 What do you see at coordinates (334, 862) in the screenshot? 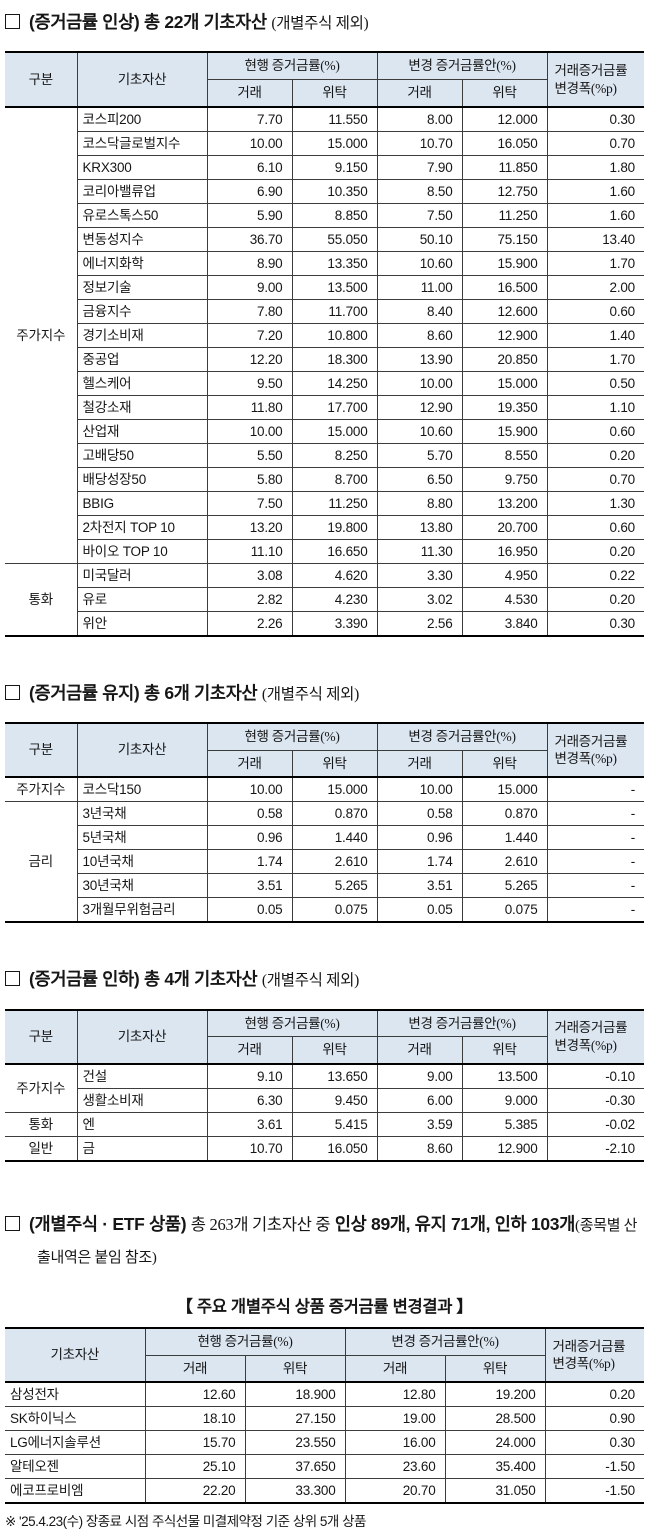
I see `value-cell: 2.610` at bounding box center [334, 862].